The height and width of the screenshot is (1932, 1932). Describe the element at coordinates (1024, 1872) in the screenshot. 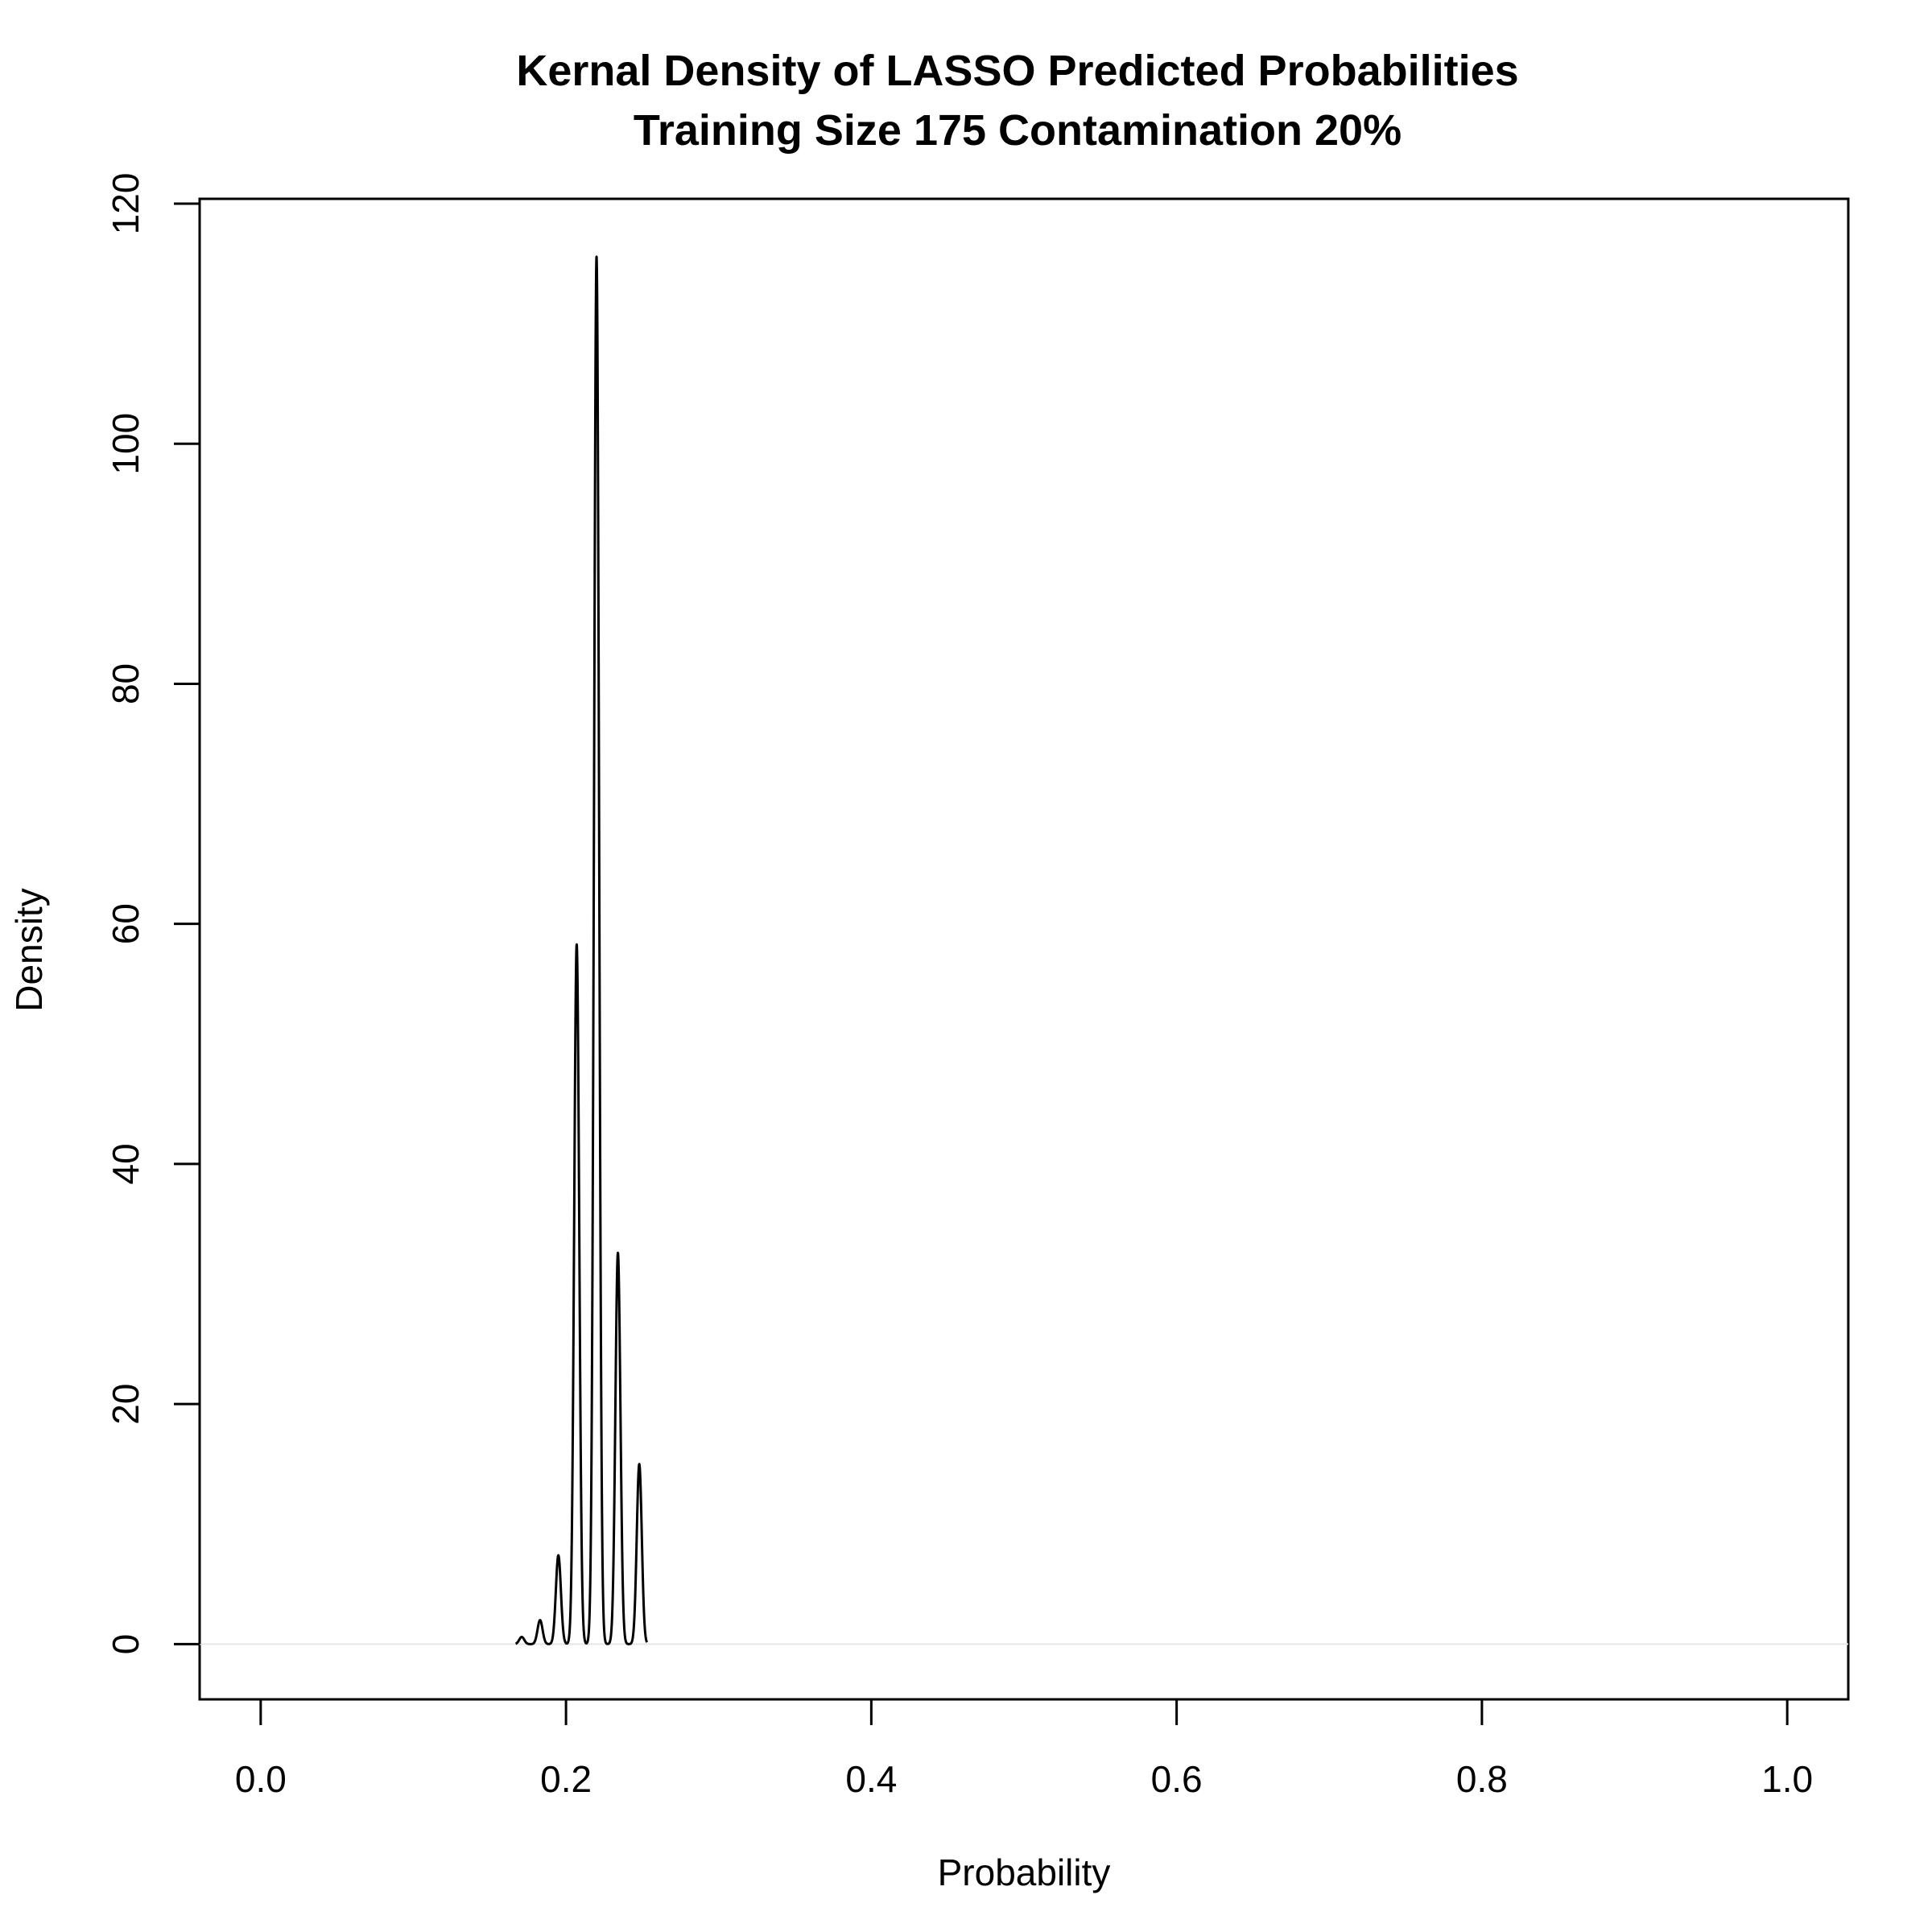

I see `x-axis-title: Probability` at that location.